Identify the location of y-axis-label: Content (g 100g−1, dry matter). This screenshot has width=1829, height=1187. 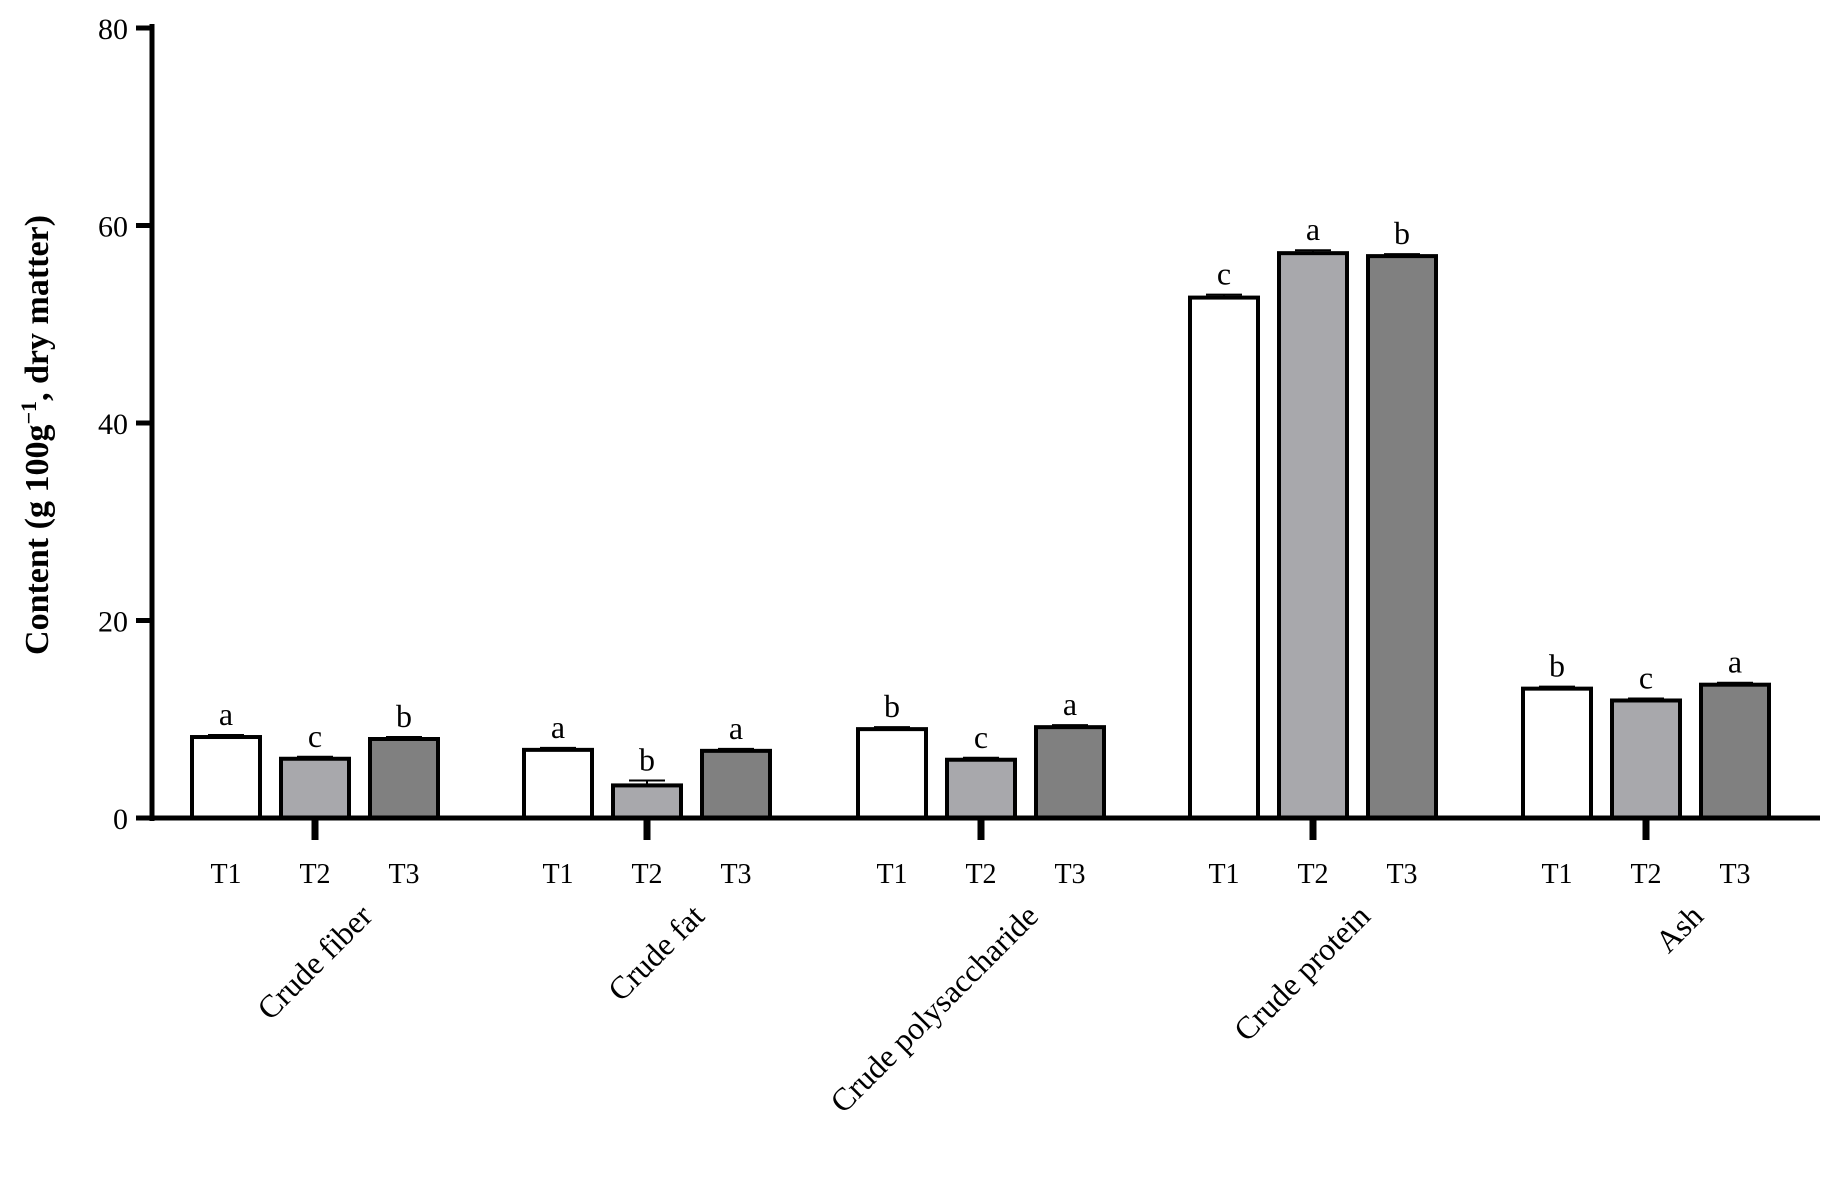
(36, 435).